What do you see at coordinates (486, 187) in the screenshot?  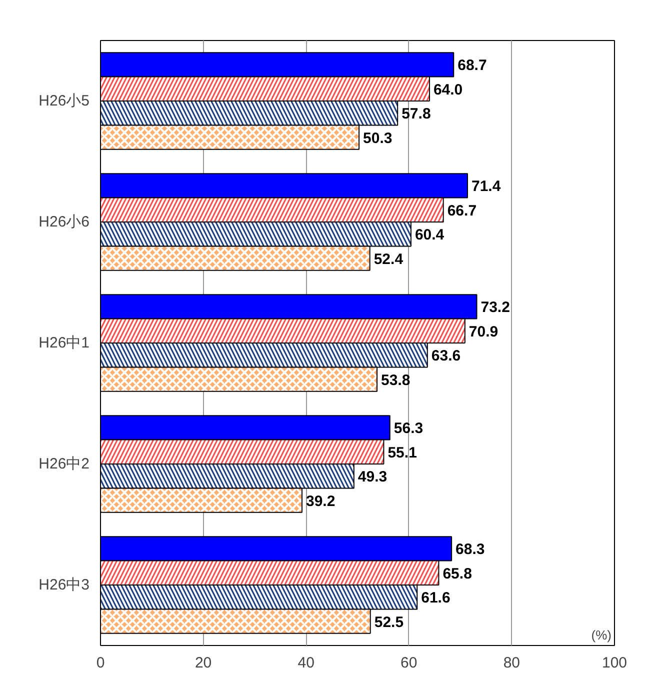 I see `data-label: 71.4` at bounding box center [486, 187].